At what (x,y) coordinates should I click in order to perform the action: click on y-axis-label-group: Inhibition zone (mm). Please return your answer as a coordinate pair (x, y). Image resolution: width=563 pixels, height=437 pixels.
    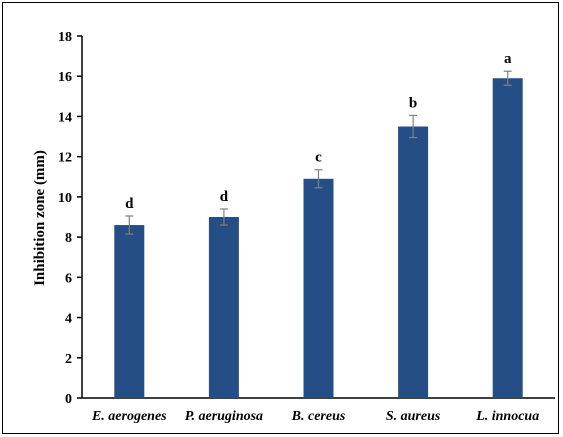
    Looking at the image, I should click on (40, 218).